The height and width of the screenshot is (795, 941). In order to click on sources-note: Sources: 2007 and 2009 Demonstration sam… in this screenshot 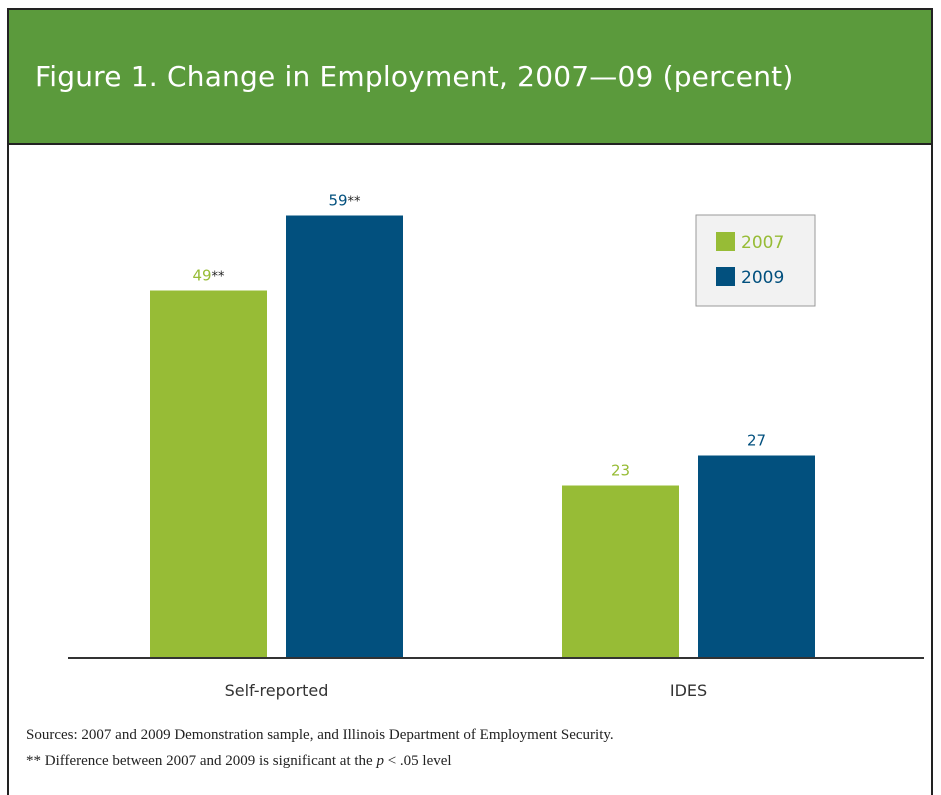, I will do `click(320, 735)`.